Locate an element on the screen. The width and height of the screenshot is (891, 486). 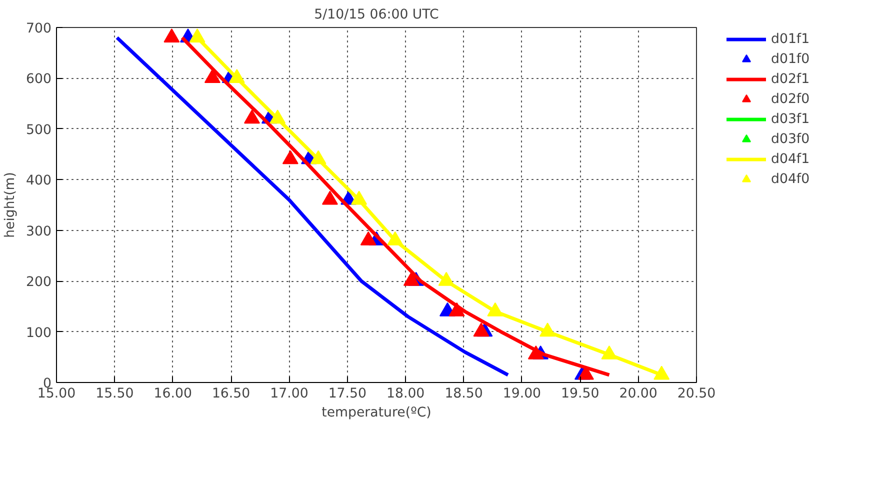
y-axis-title: height(m) is located at coordinates (10, 205).